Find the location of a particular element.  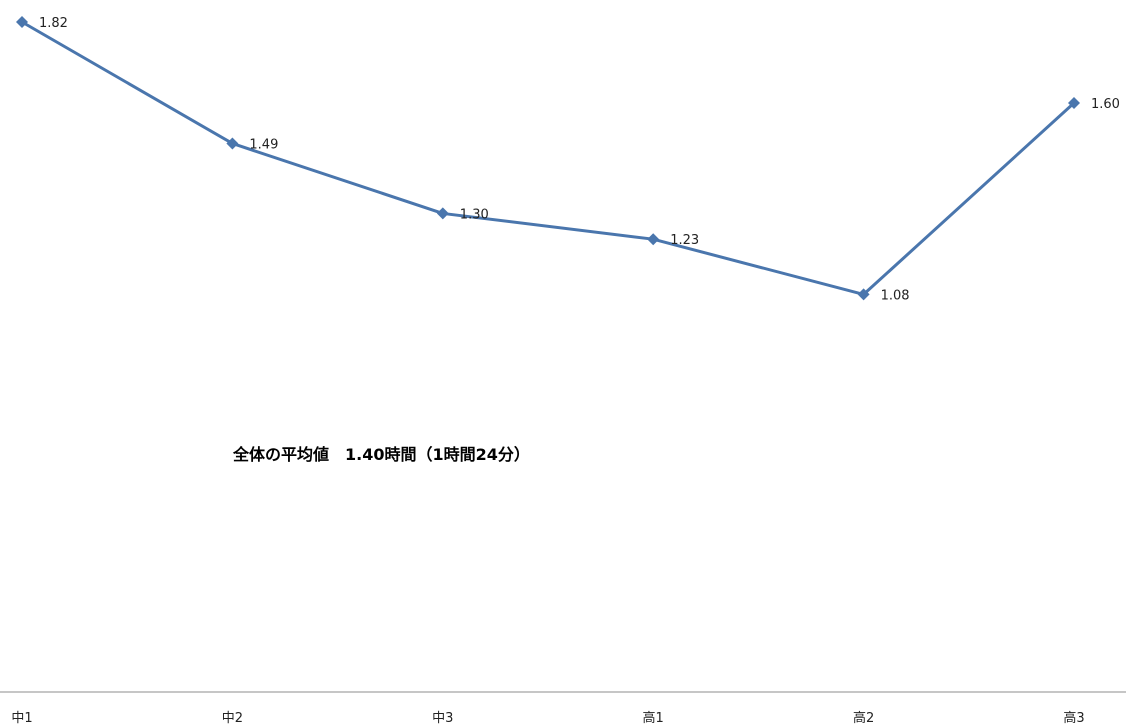

data-label: 1.60 is located at coordinates (1105, 104).